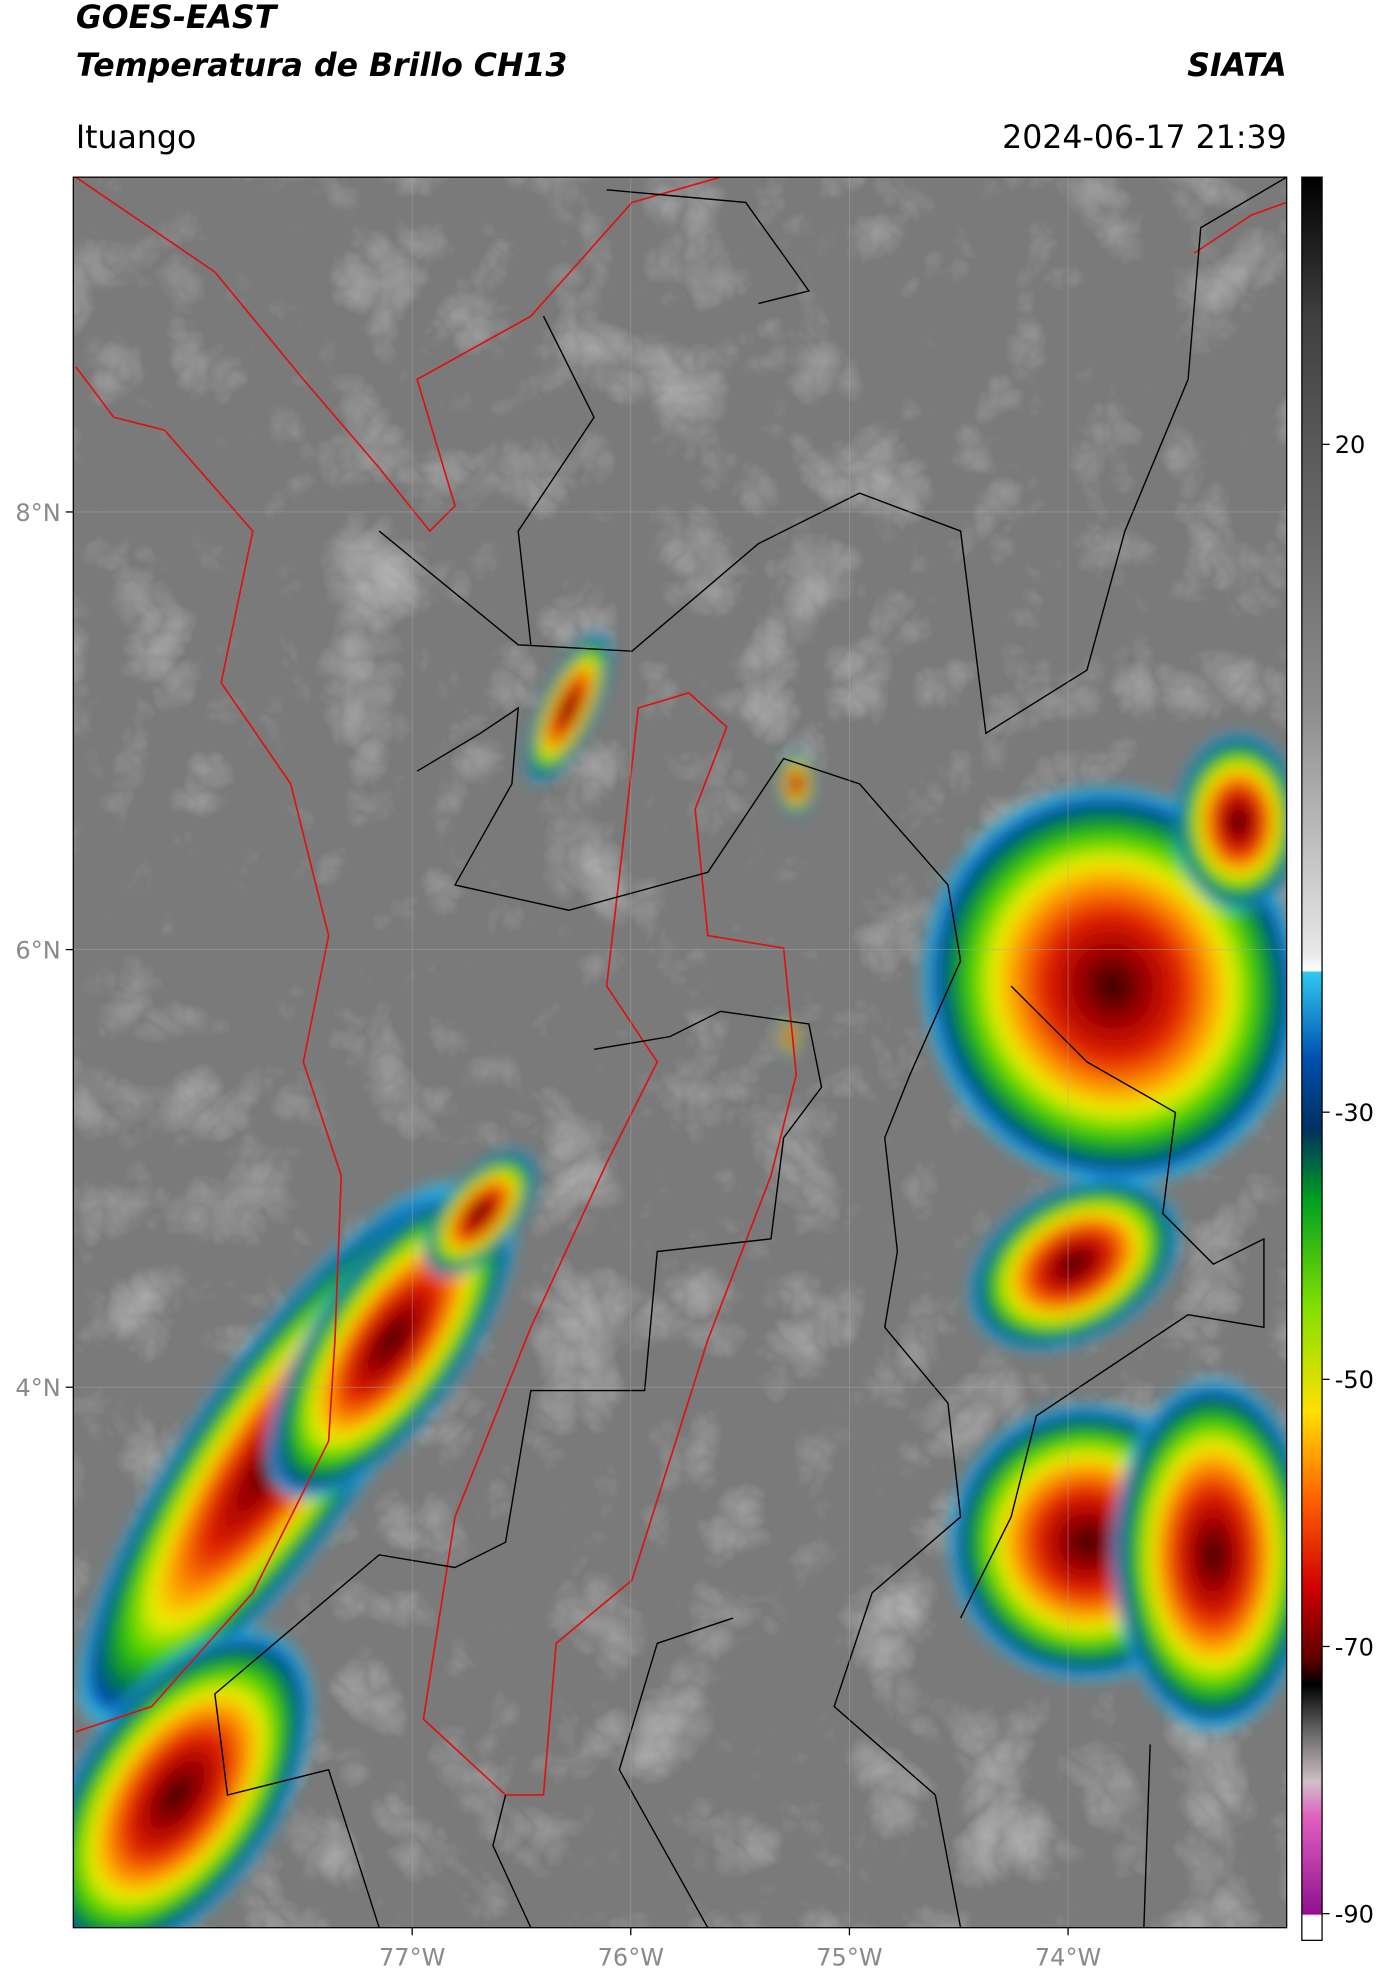 The image size is (1384, 1981). Describe the element at coordinates (1354, 1380) in the screenshot. I see `colorbar-tick-label: -50` at that location.